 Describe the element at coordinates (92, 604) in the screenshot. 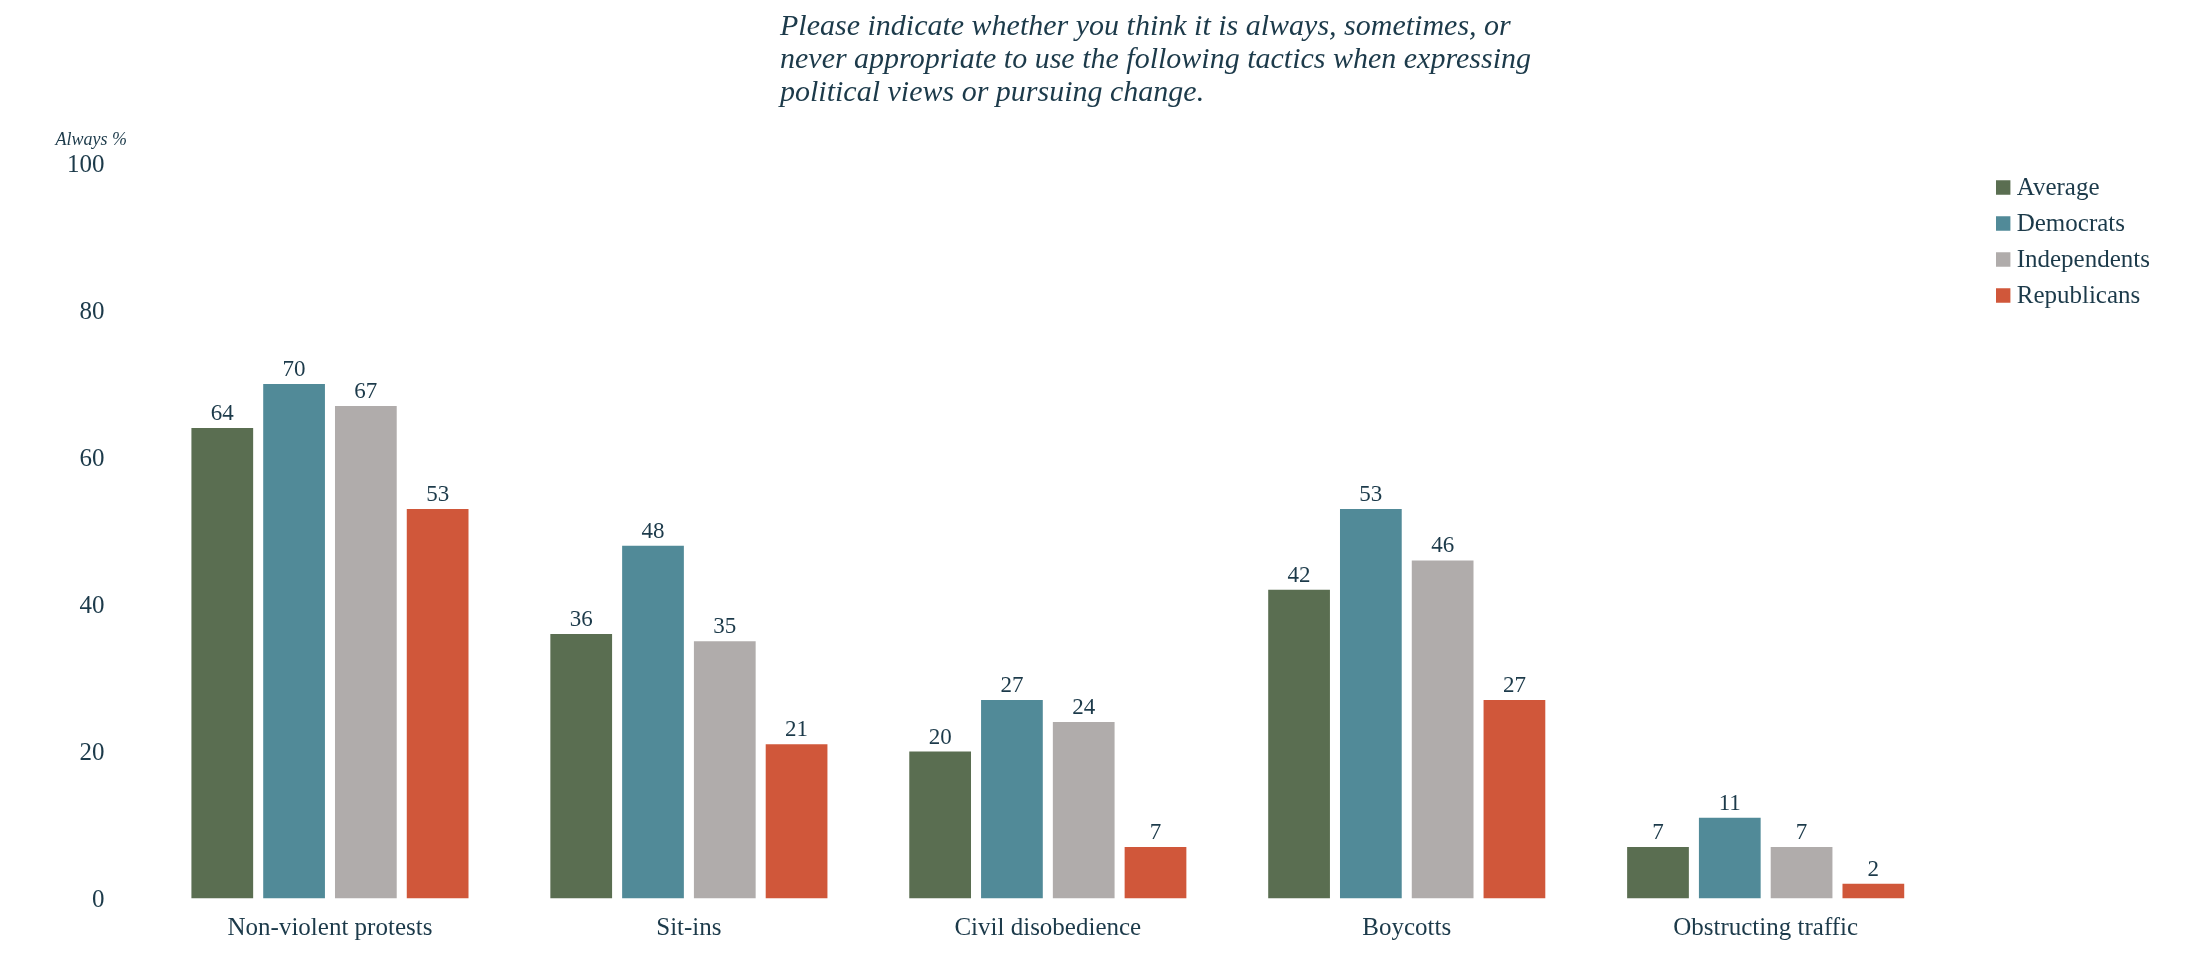

I see `y-tick-label: 40` at that location.